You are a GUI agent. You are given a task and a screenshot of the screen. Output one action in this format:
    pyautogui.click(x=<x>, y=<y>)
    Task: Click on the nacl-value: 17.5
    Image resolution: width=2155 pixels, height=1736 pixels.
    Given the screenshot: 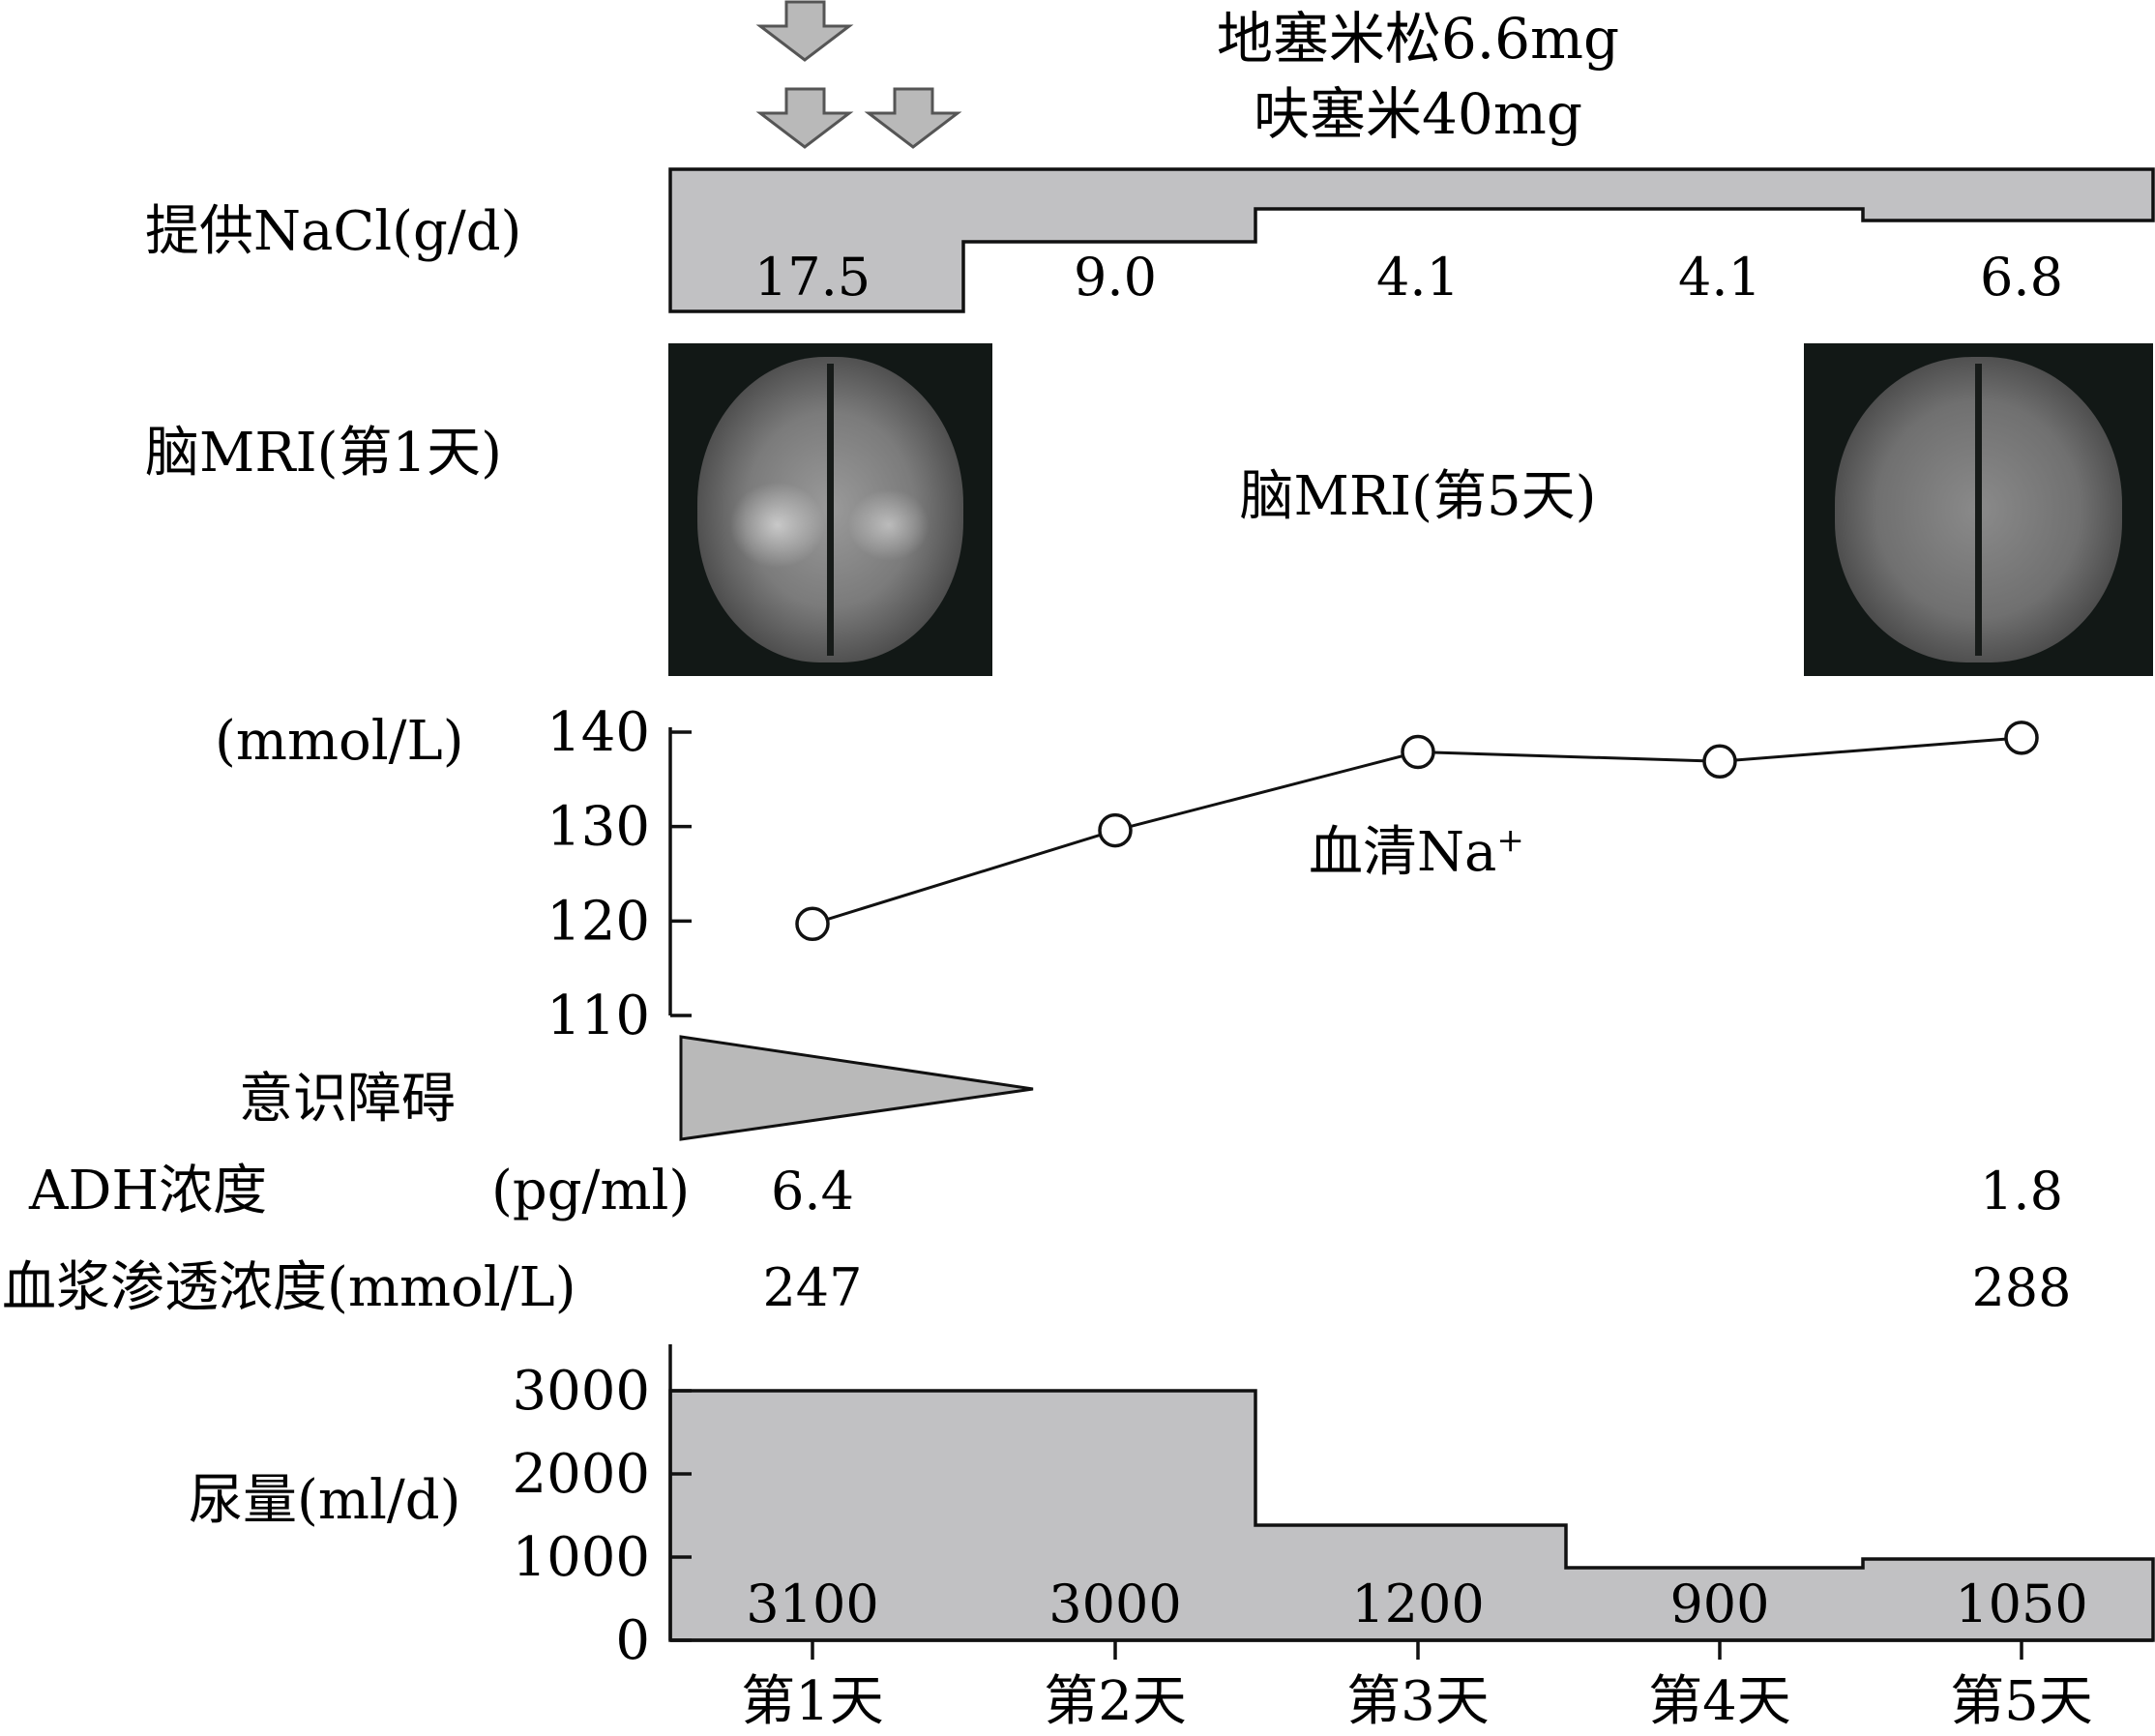 What is the action you would take?
    pyautogui.click(x=812, y=277)
    